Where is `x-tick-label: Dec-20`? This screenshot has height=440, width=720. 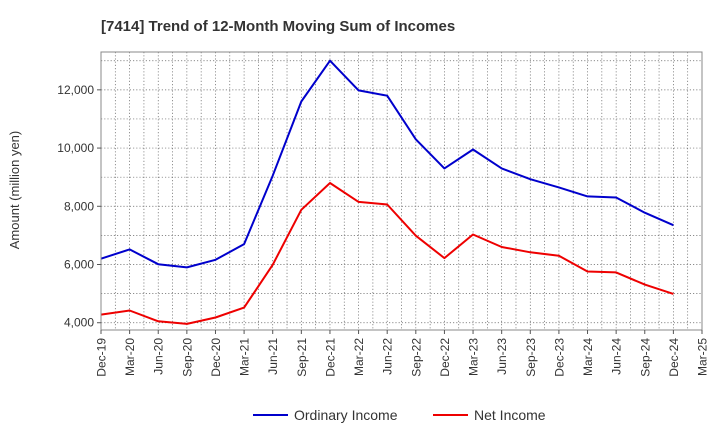 x-tick-label: Dec-20 is located at coordinates (216, 357).